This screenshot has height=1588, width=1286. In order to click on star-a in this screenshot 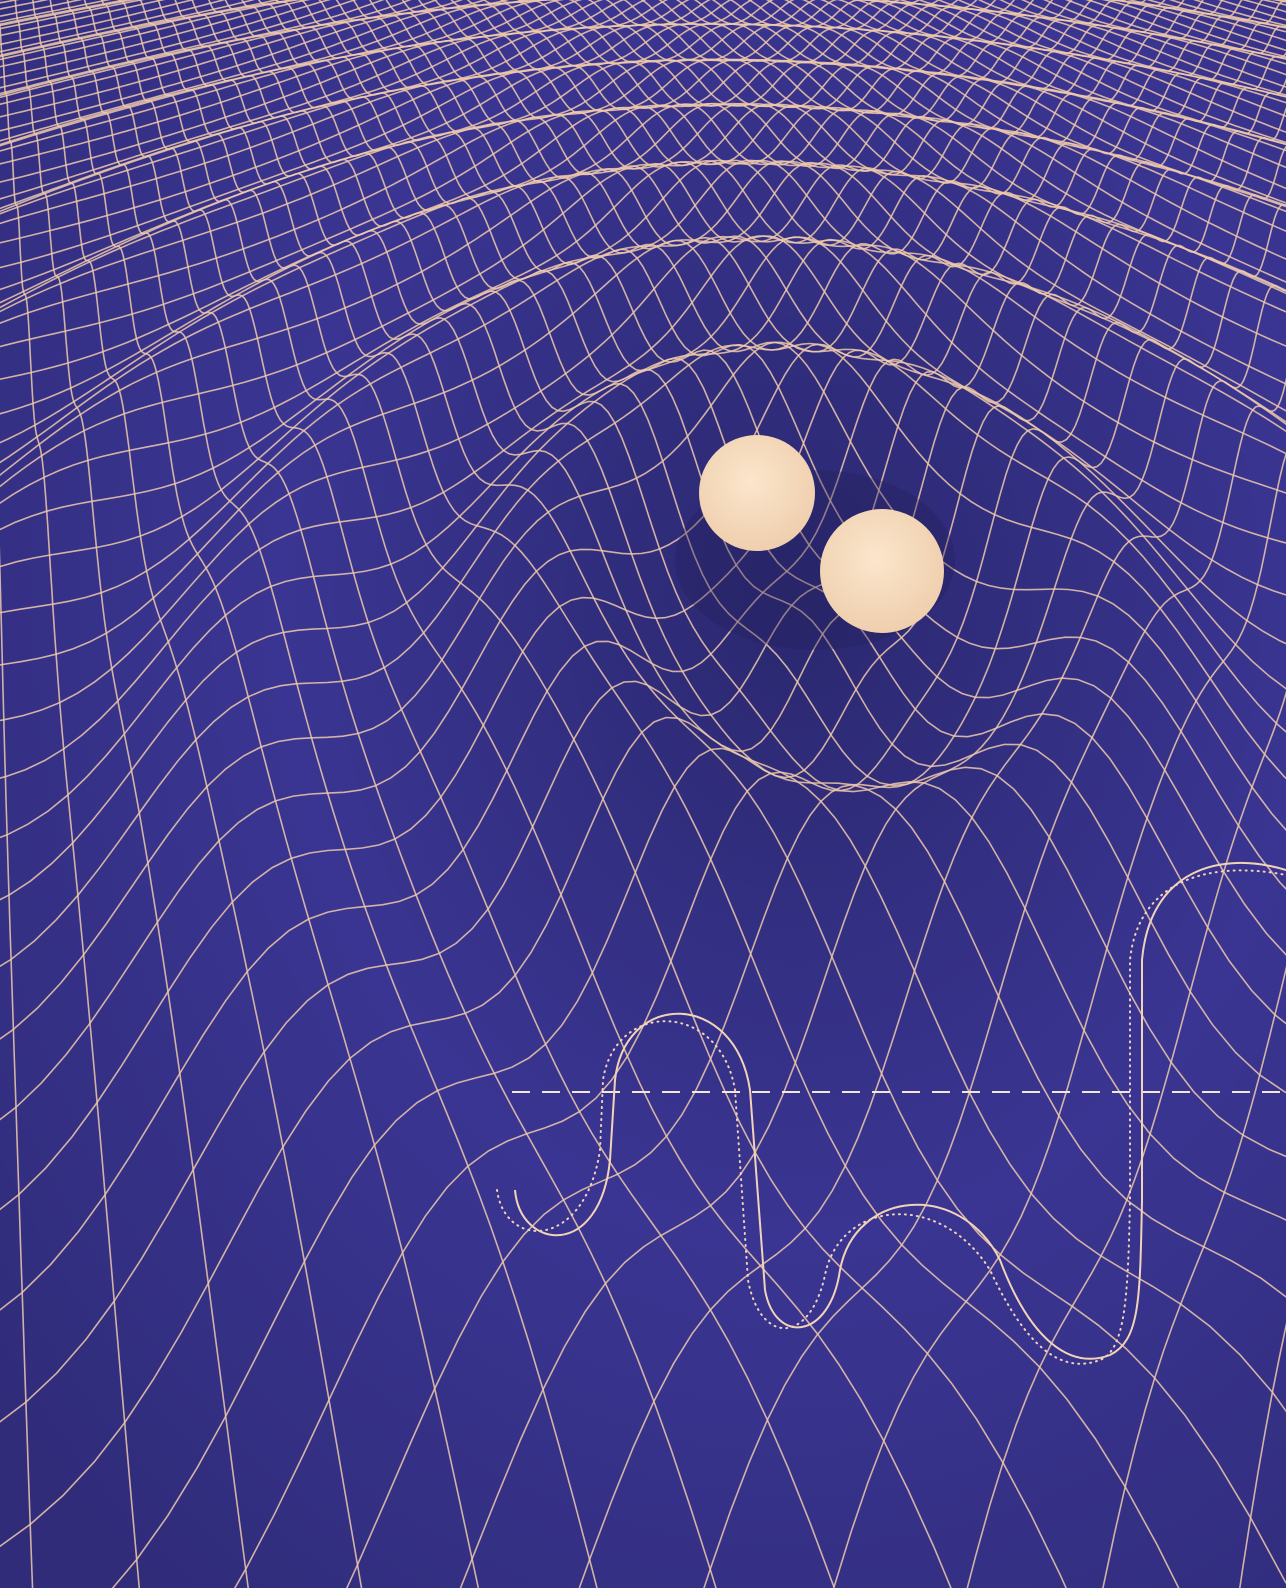, I will do `click(757, 493)`.